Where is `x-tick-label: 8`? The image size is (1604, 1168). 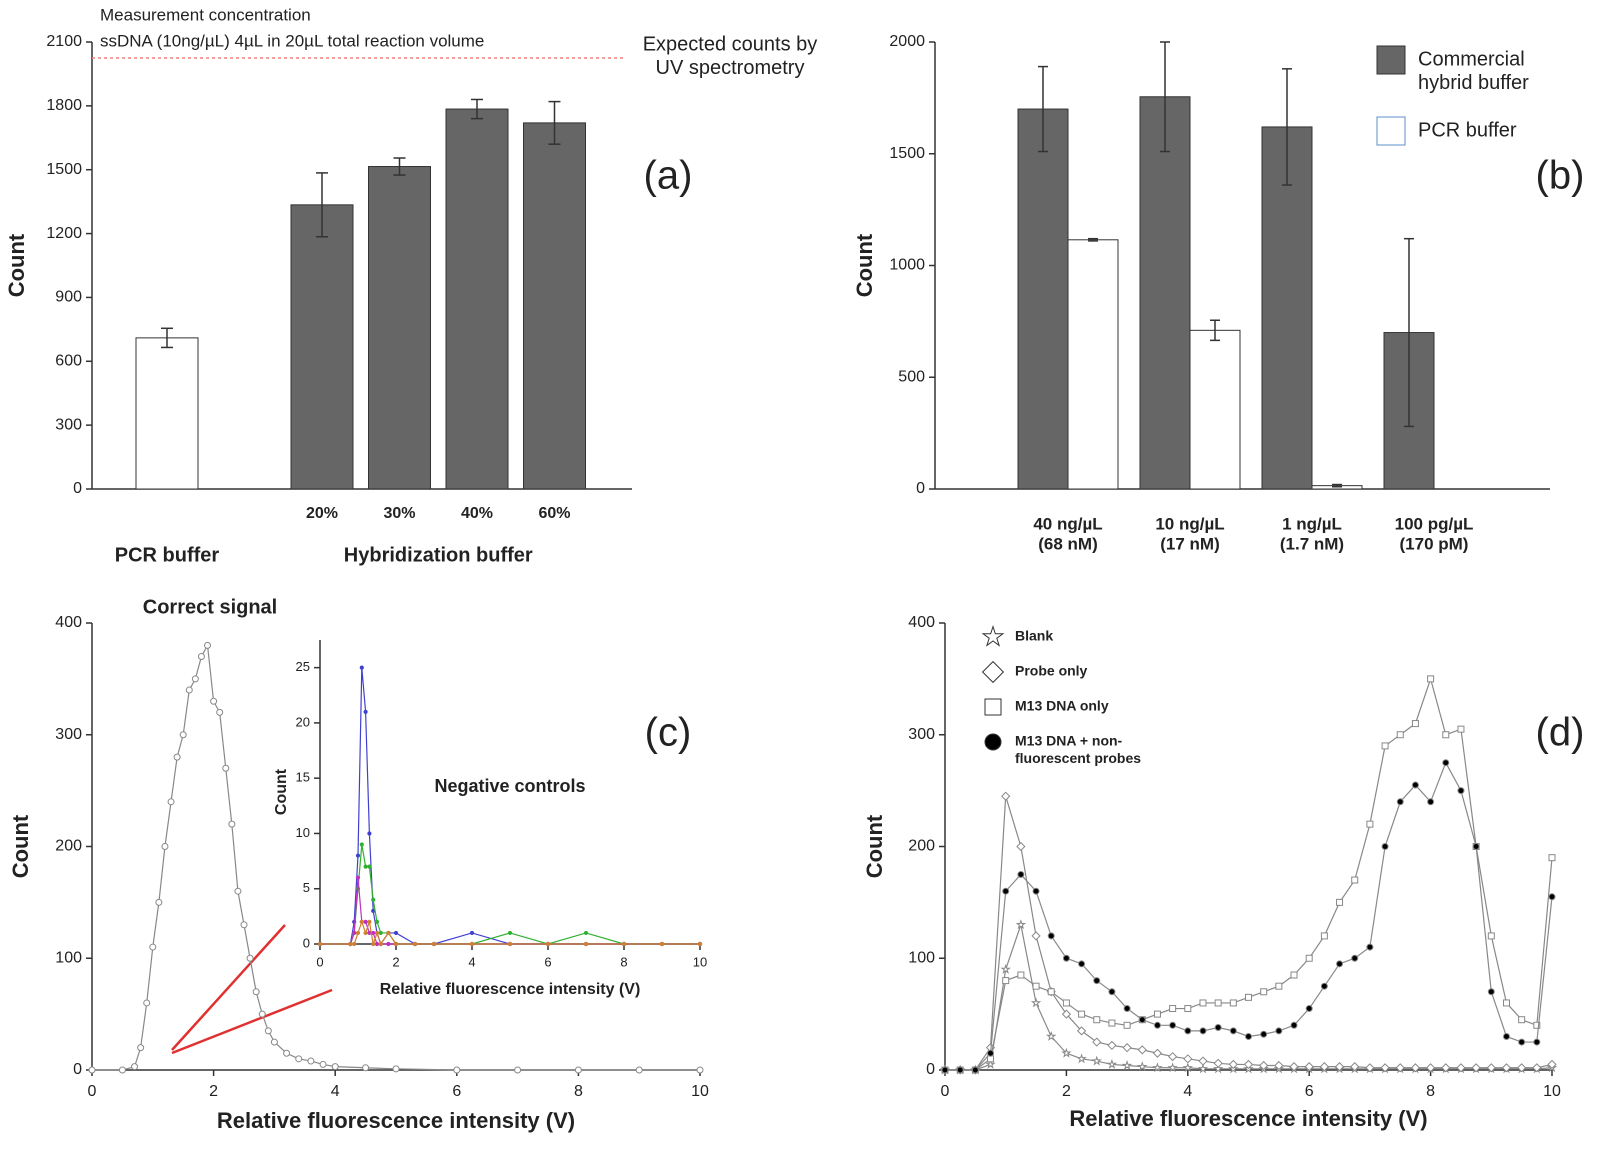 x-tick-label: 8 is located at coordinates (623, 961).